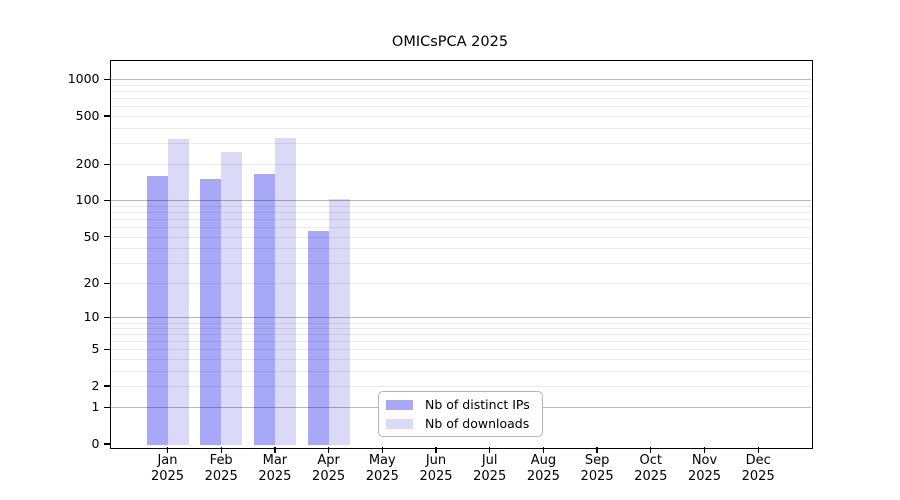 The height and width of the screenshot is (500, 900). I want to click on legend-item-distinct-ips: Nb of distinct IPs, so click(464, 404).